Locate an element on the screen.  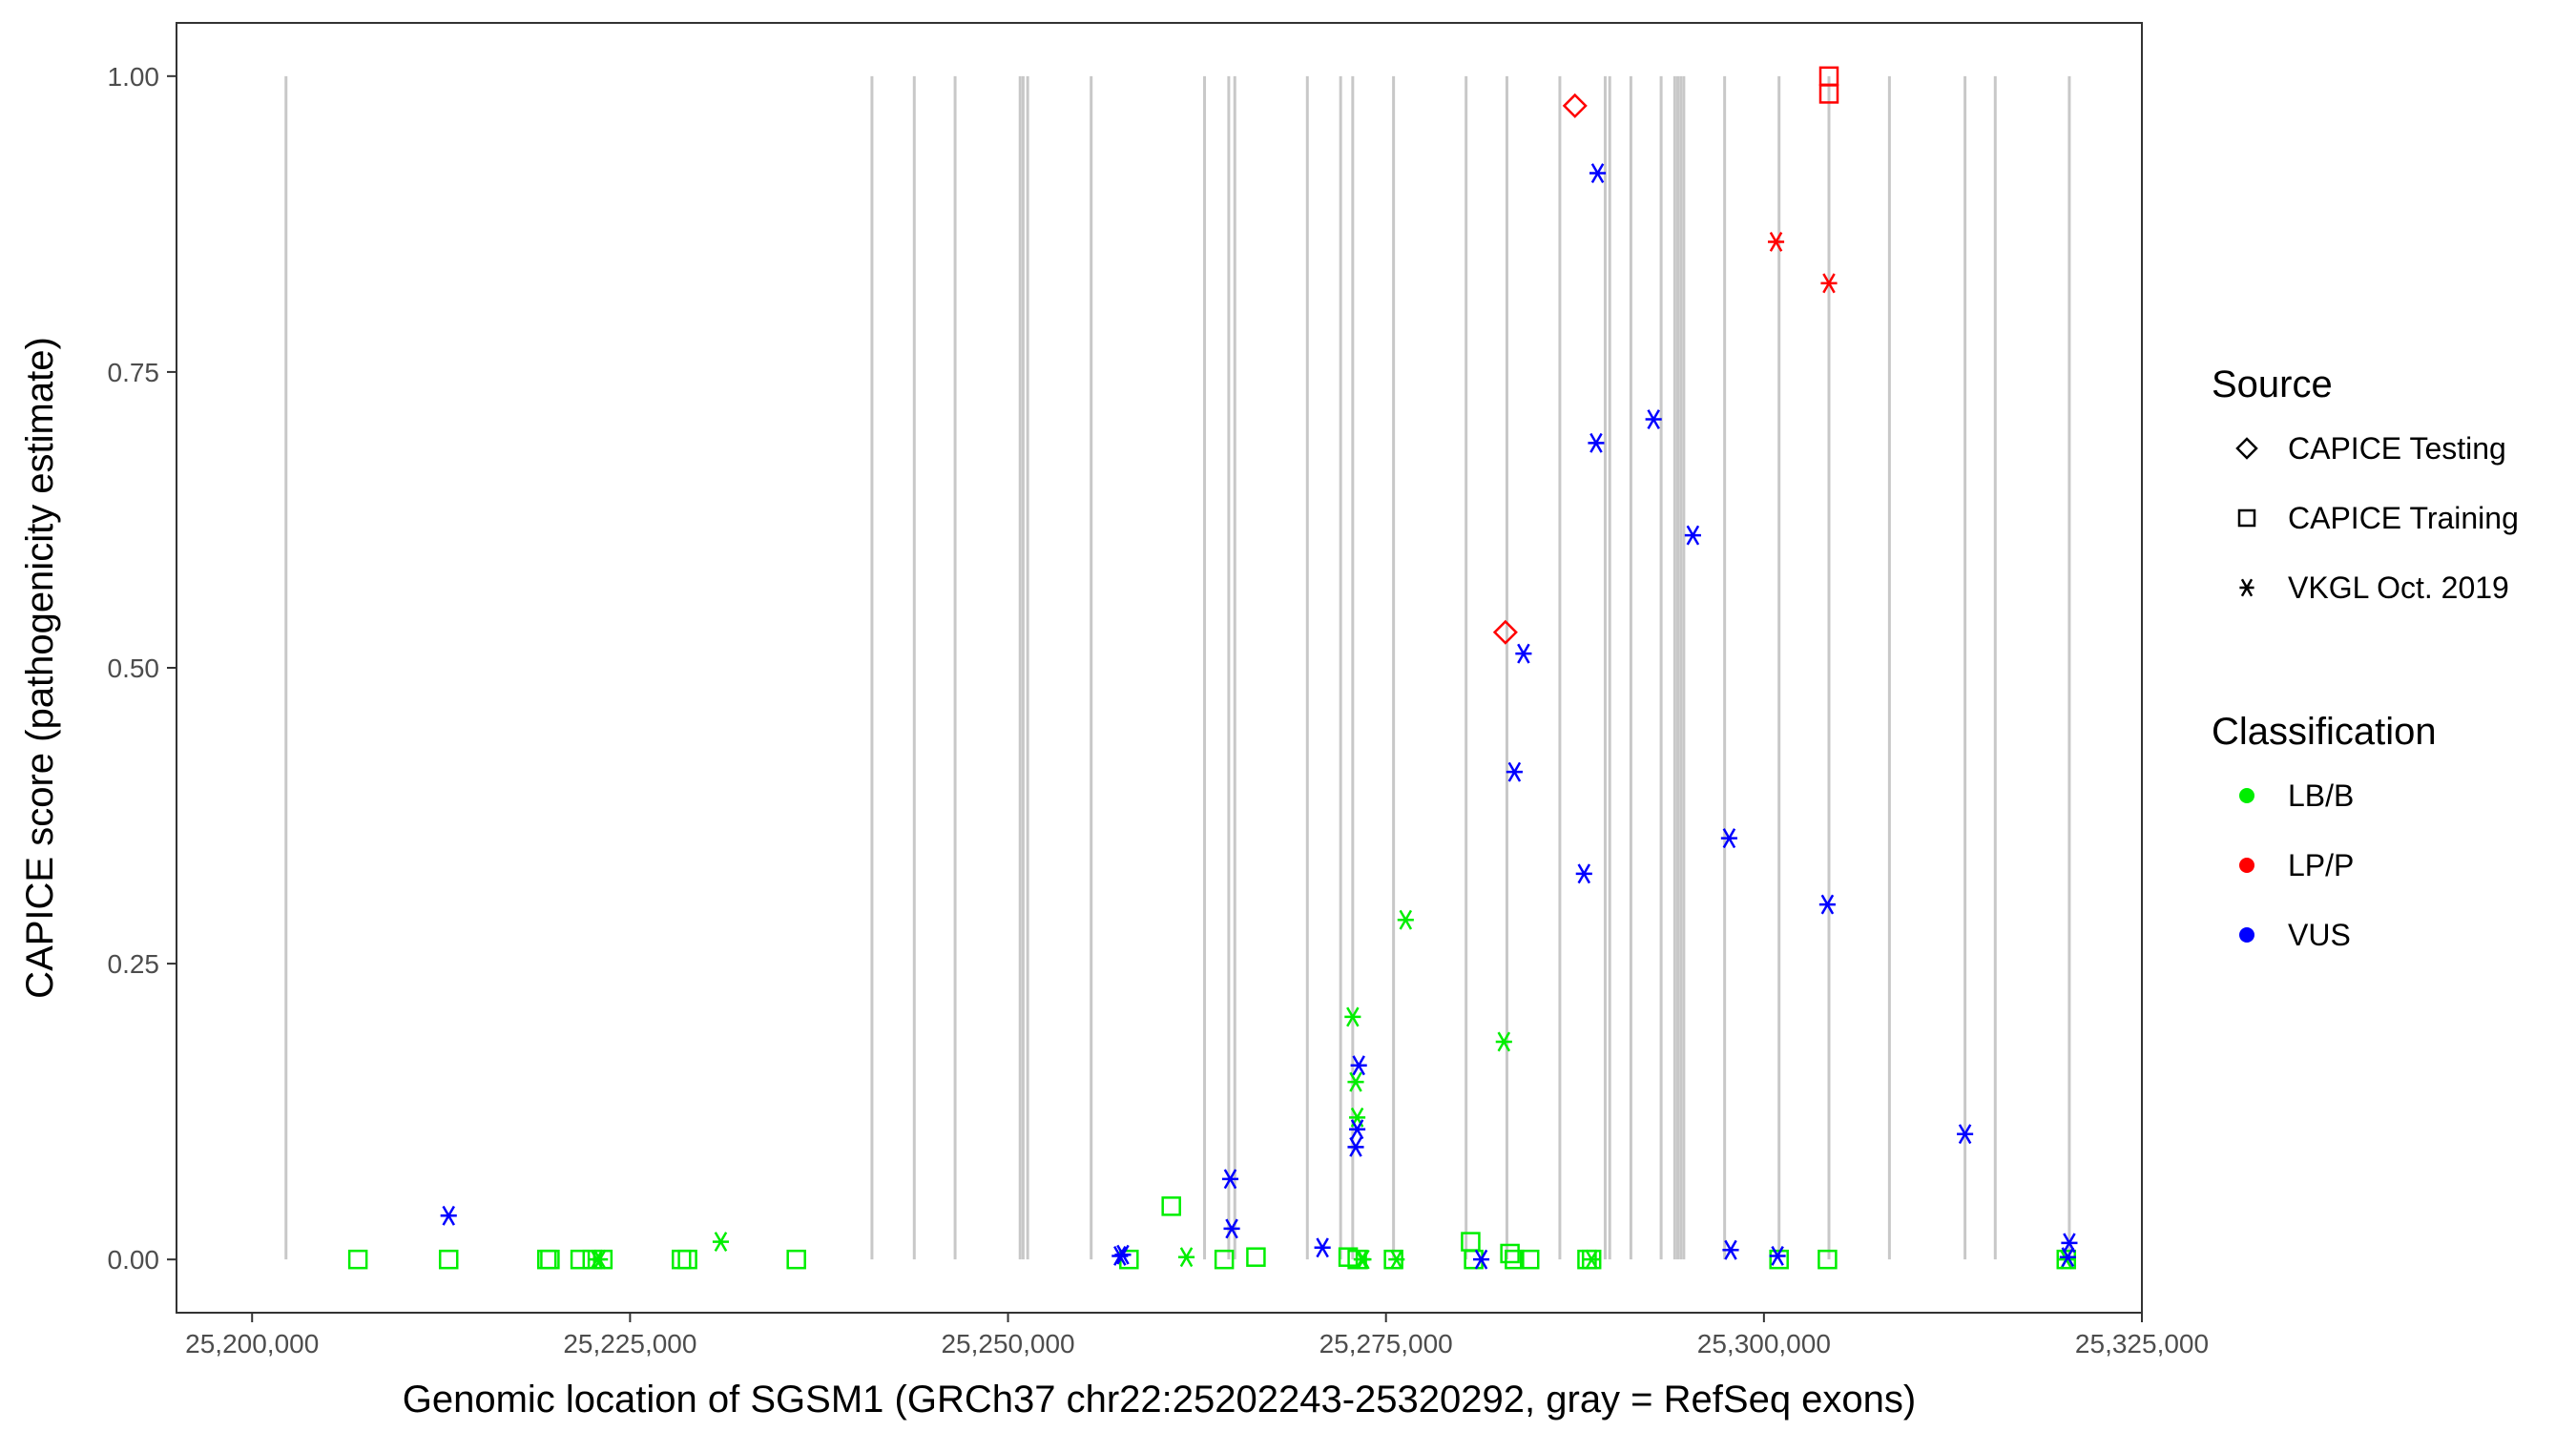
y-tick-label: 0.25 is located at coordinates (134, 964).